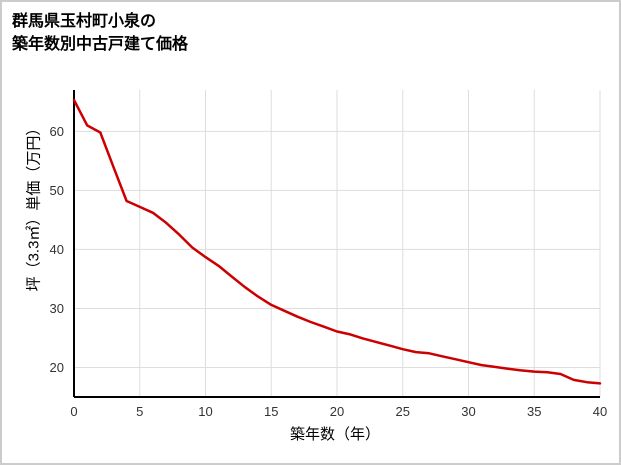  What do you see at coordinates (271, 411) in the screenshot?
I see `x-tick-label: 15` at bounding box center [271, 411].